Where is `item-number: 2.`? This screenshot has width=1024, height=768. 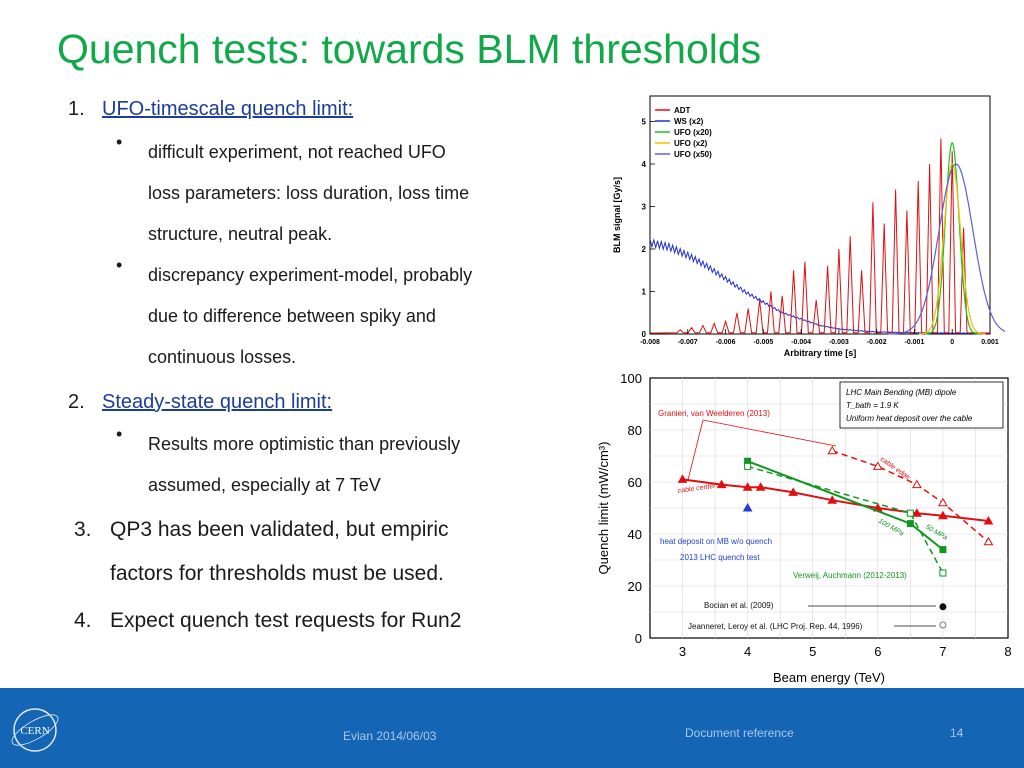
item-number: 2. is located at coordinates (76, 402).